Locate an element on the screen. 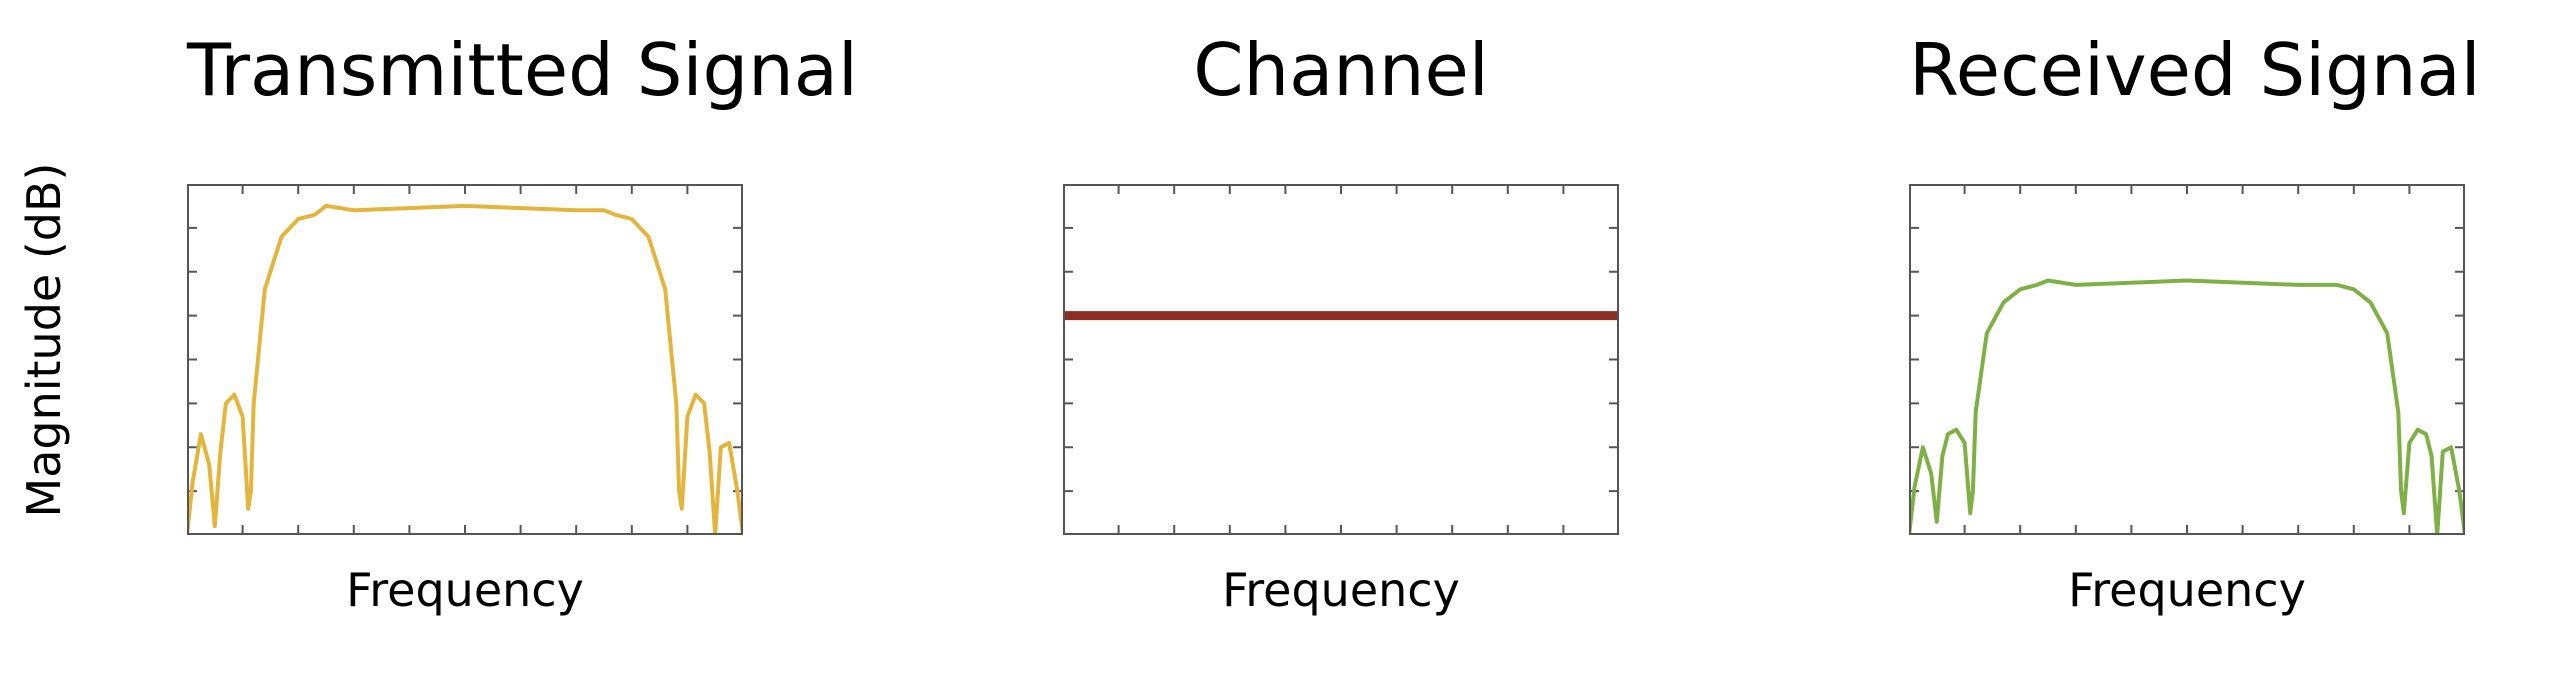 The image size is (2572, 674). plot-received is located at coordinates (2187, 359).